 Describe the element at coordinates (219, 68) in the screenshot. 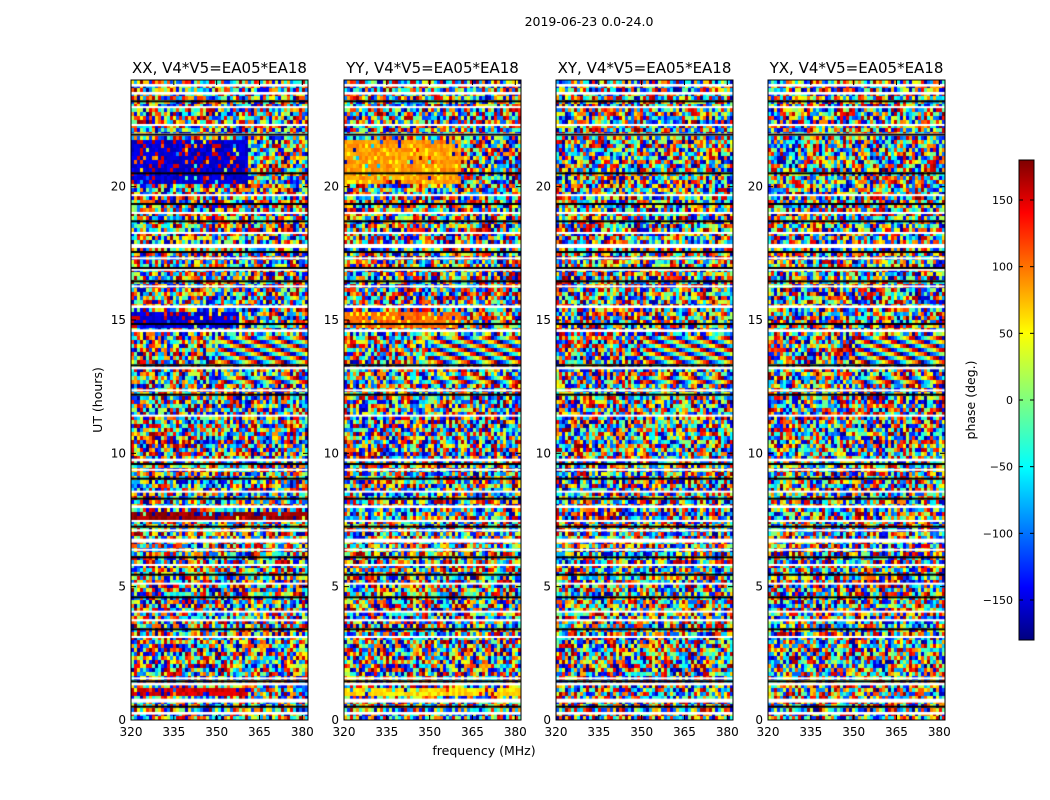

I see `panel-title: XX, V4*V5=EA05*EA18` at that location.